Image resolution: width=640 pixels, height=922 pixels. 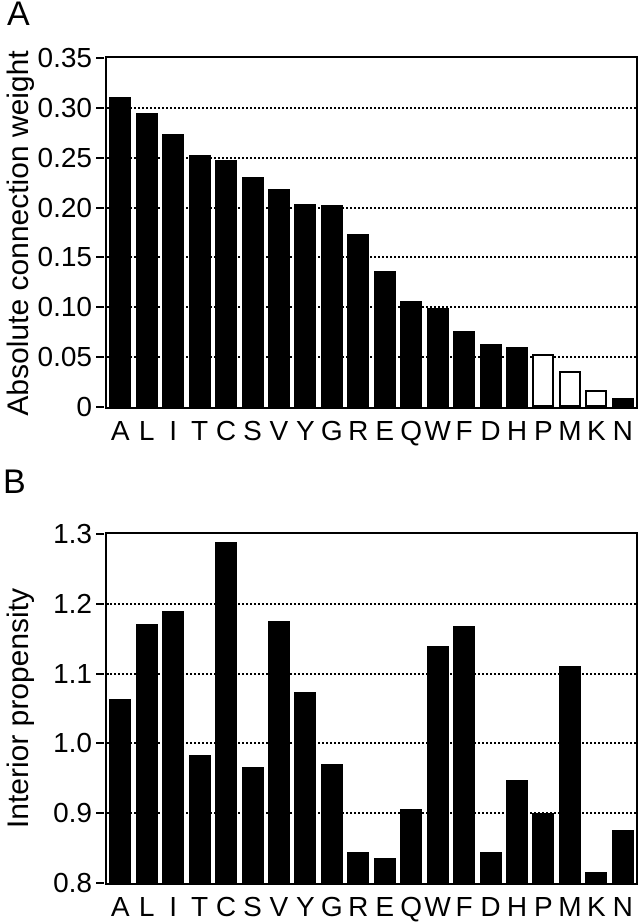 What do you see at coordinates (411, 430) in the screenshot?
I see `x-category-label: Q` at bounding box center [411, 430].